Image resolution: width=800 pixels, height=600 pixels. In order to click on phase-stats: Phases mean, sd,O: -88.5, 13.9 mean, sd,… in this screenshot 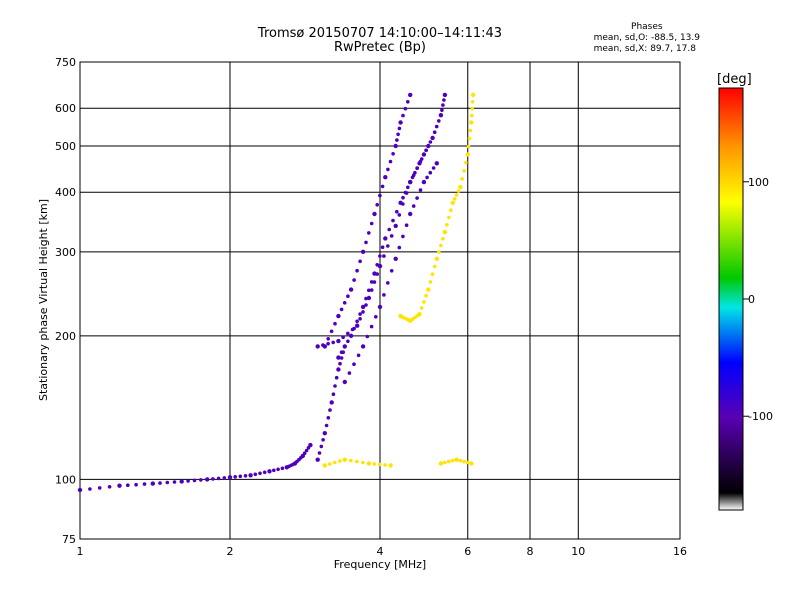, I will do `click(647, 38)`.